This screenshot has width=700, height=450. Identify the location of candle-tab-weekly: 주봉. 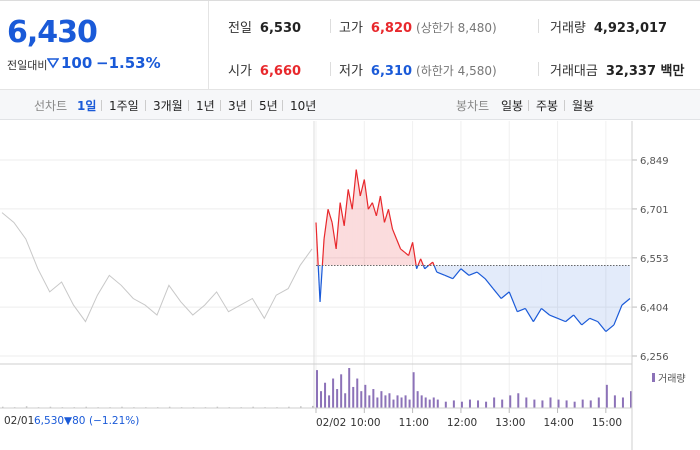
(547, 106).